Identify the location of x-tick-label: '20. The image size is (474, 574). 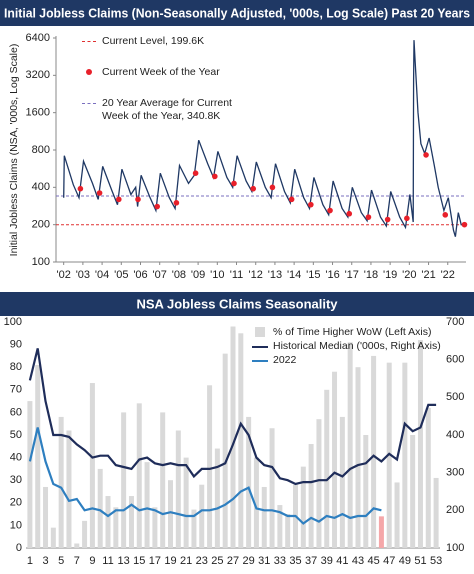
(409, 275).